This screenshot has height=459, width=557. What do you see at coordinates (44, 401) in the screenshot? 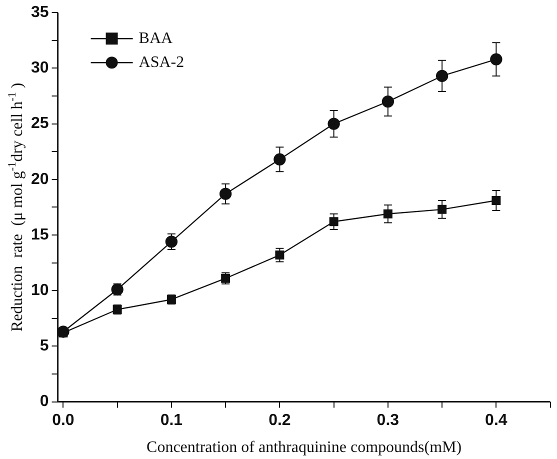
I see `y-tick-label: 0` at bounding box center [44, 401].